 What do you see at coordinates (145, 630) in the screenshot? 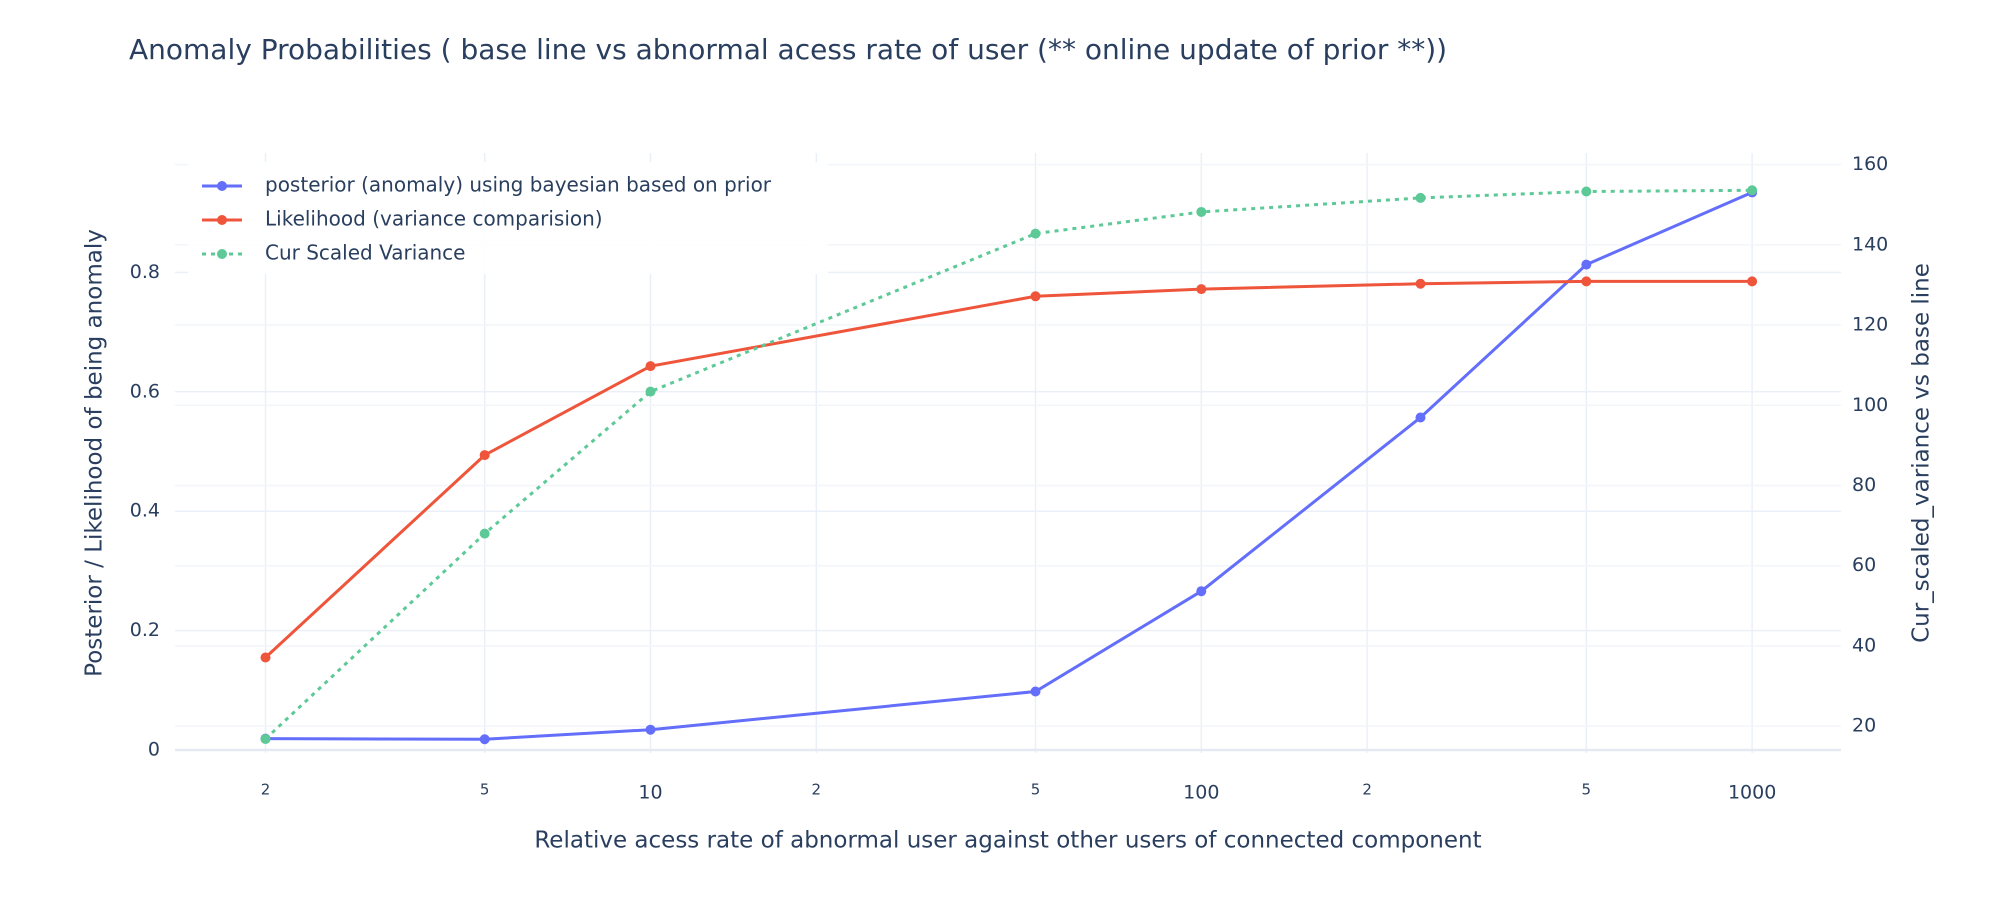
I see `y-tick-label: 0.2` at bounding box center [145, 630].